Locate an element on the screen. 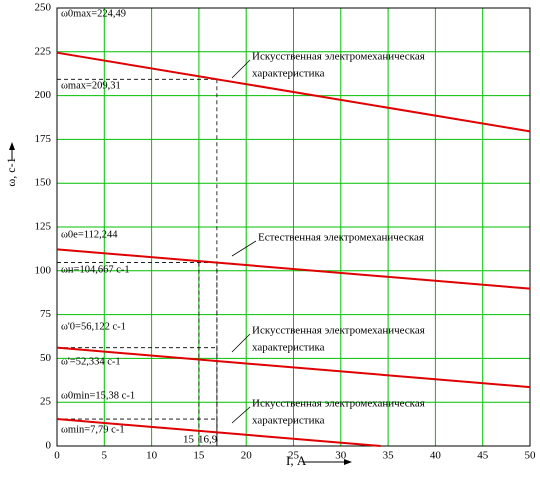 The width and height of the screenshot is (540, 488). y-axis-label: ω, с-1 is located at coordinates (11, 171).